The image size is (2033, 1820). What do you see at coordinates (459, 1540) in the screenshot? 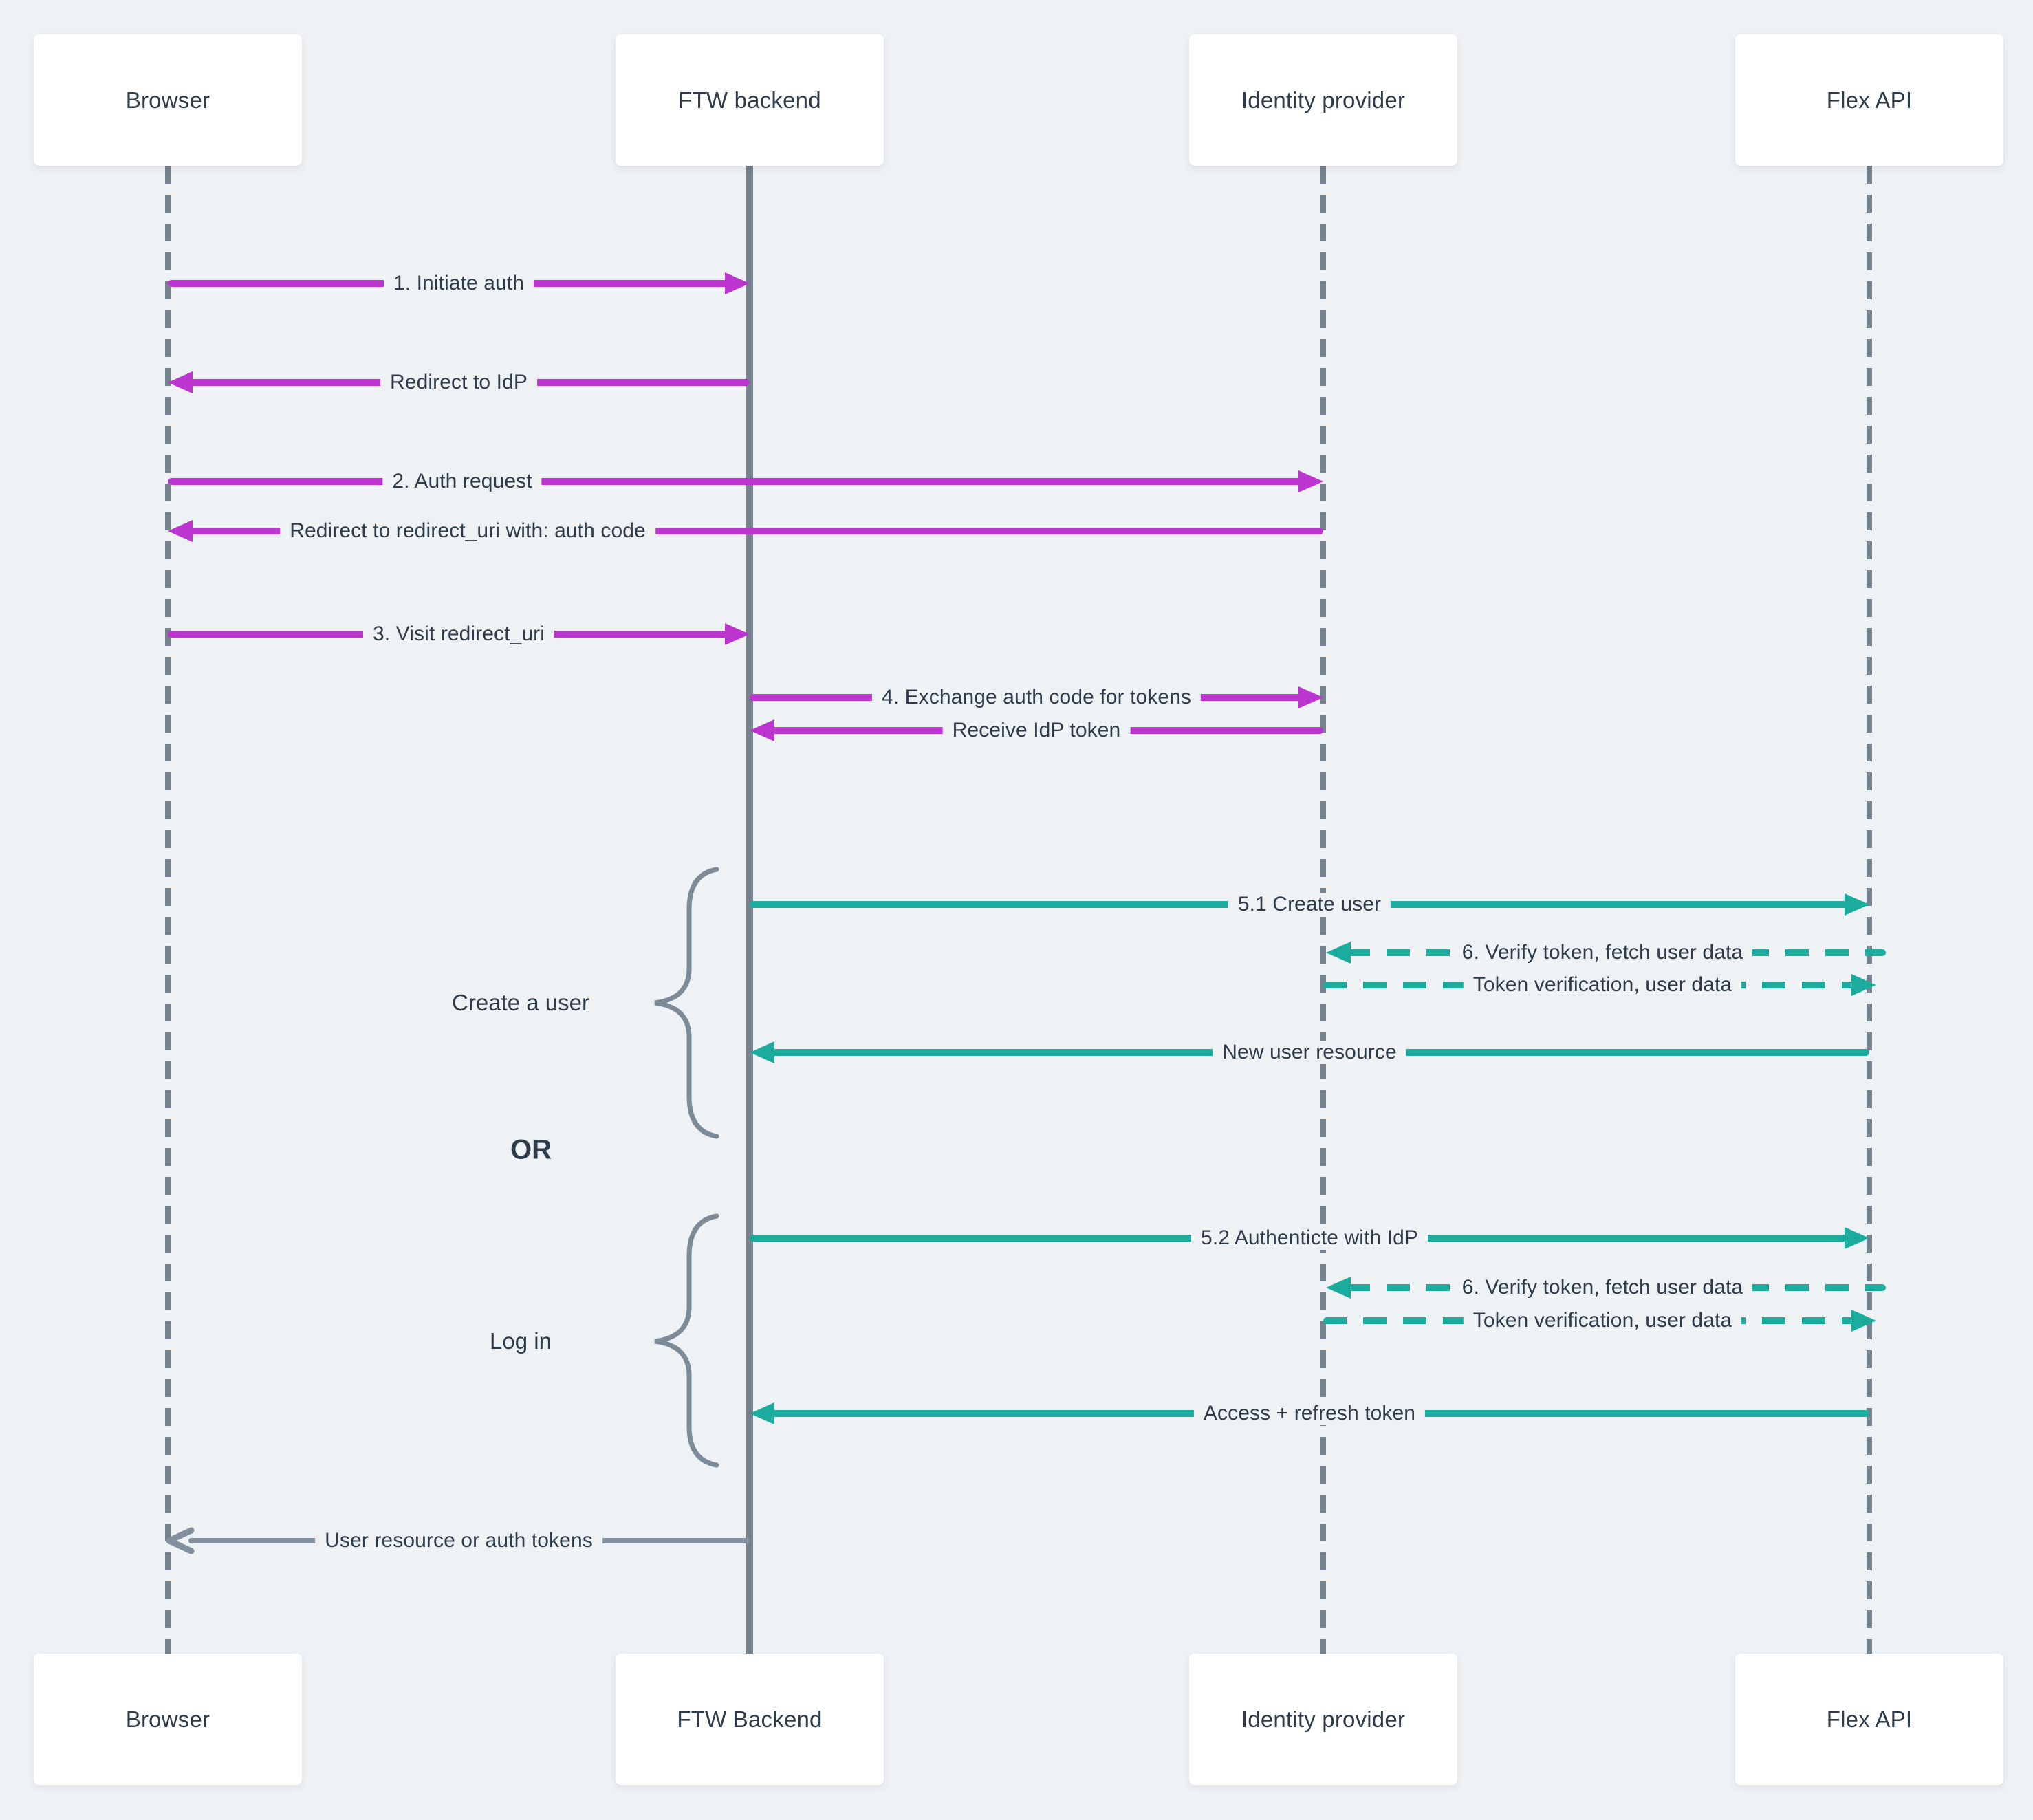
I see `message-label-15: User resource or auth tokens` at bounding box center [459, 1540].